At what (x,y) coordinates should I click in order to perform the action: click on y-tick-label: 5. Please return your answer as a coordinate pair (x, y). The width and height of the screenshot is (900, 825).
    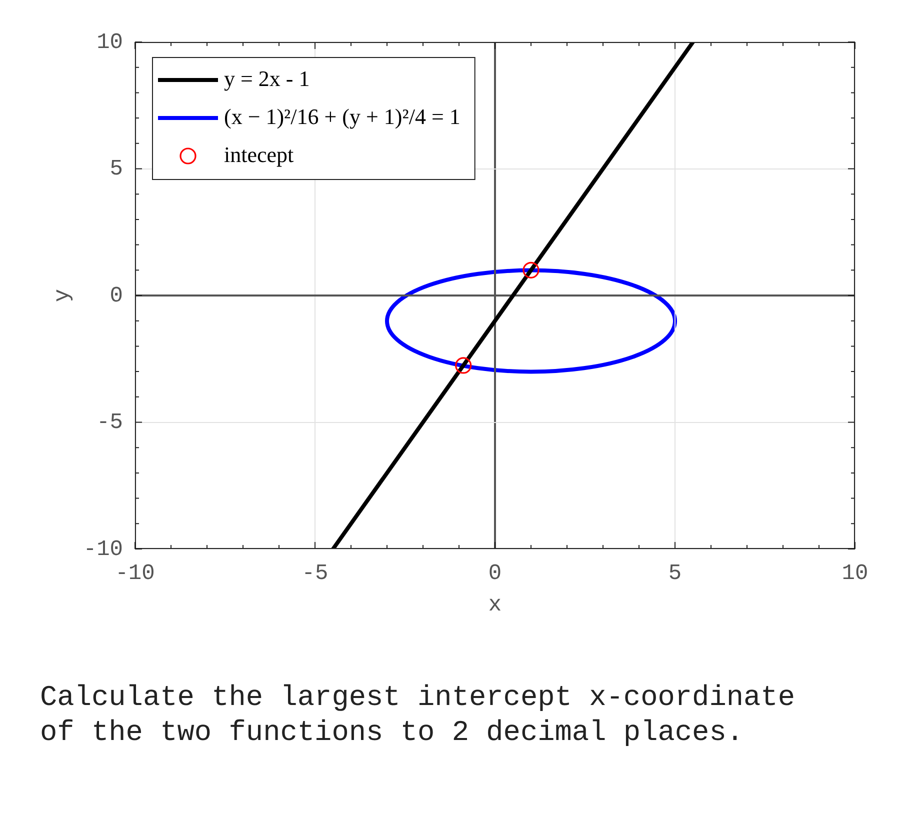
    Looking at the image, I should click on (116, 169).